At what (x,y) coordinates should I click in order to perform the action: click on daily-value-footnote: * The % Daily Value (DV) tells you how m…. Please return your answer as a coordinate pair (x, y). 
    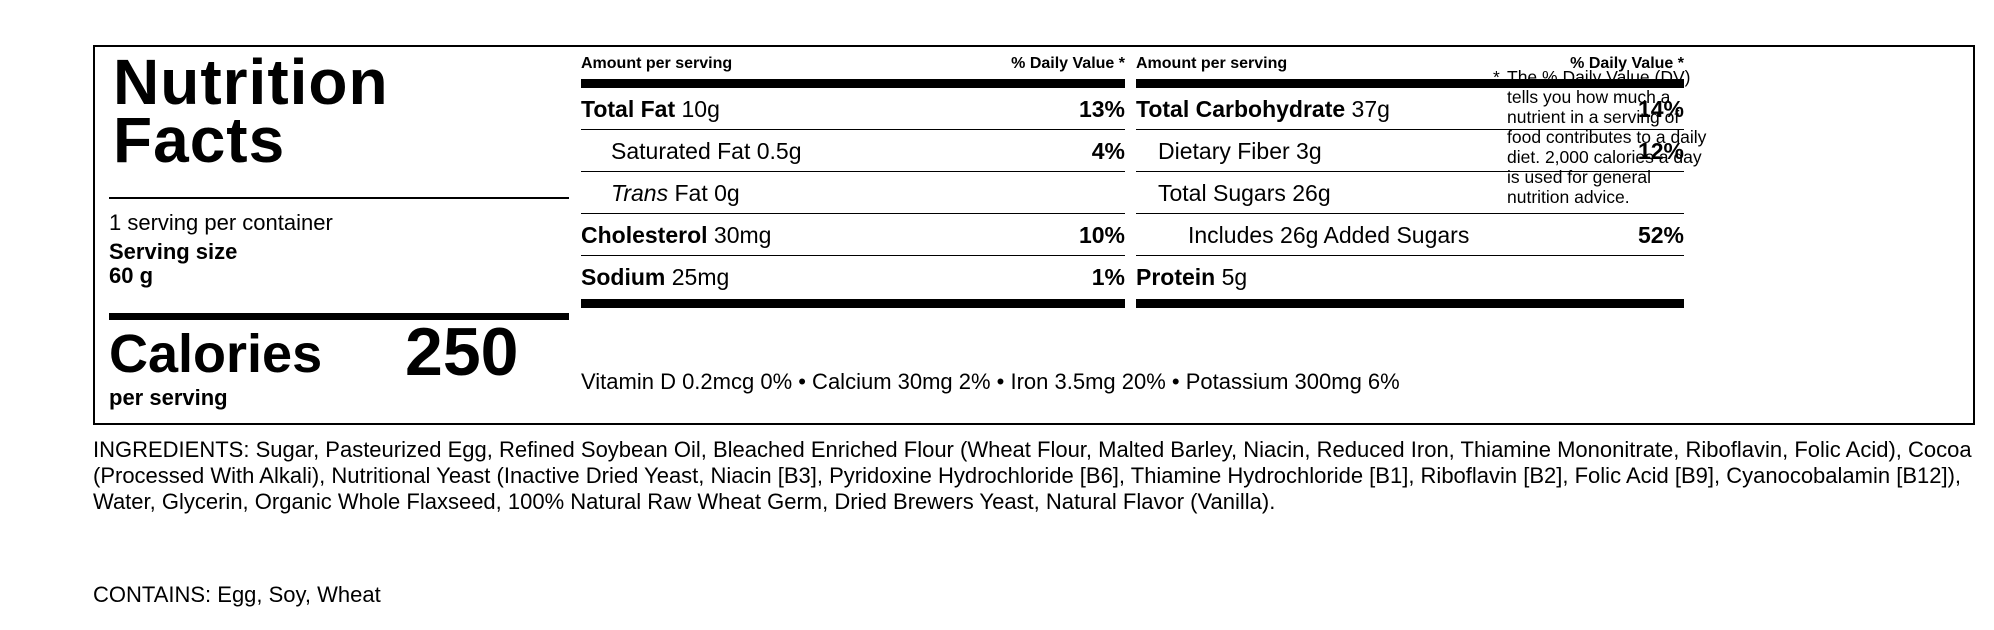
    Looking at the image, I should click on (1600, 137).